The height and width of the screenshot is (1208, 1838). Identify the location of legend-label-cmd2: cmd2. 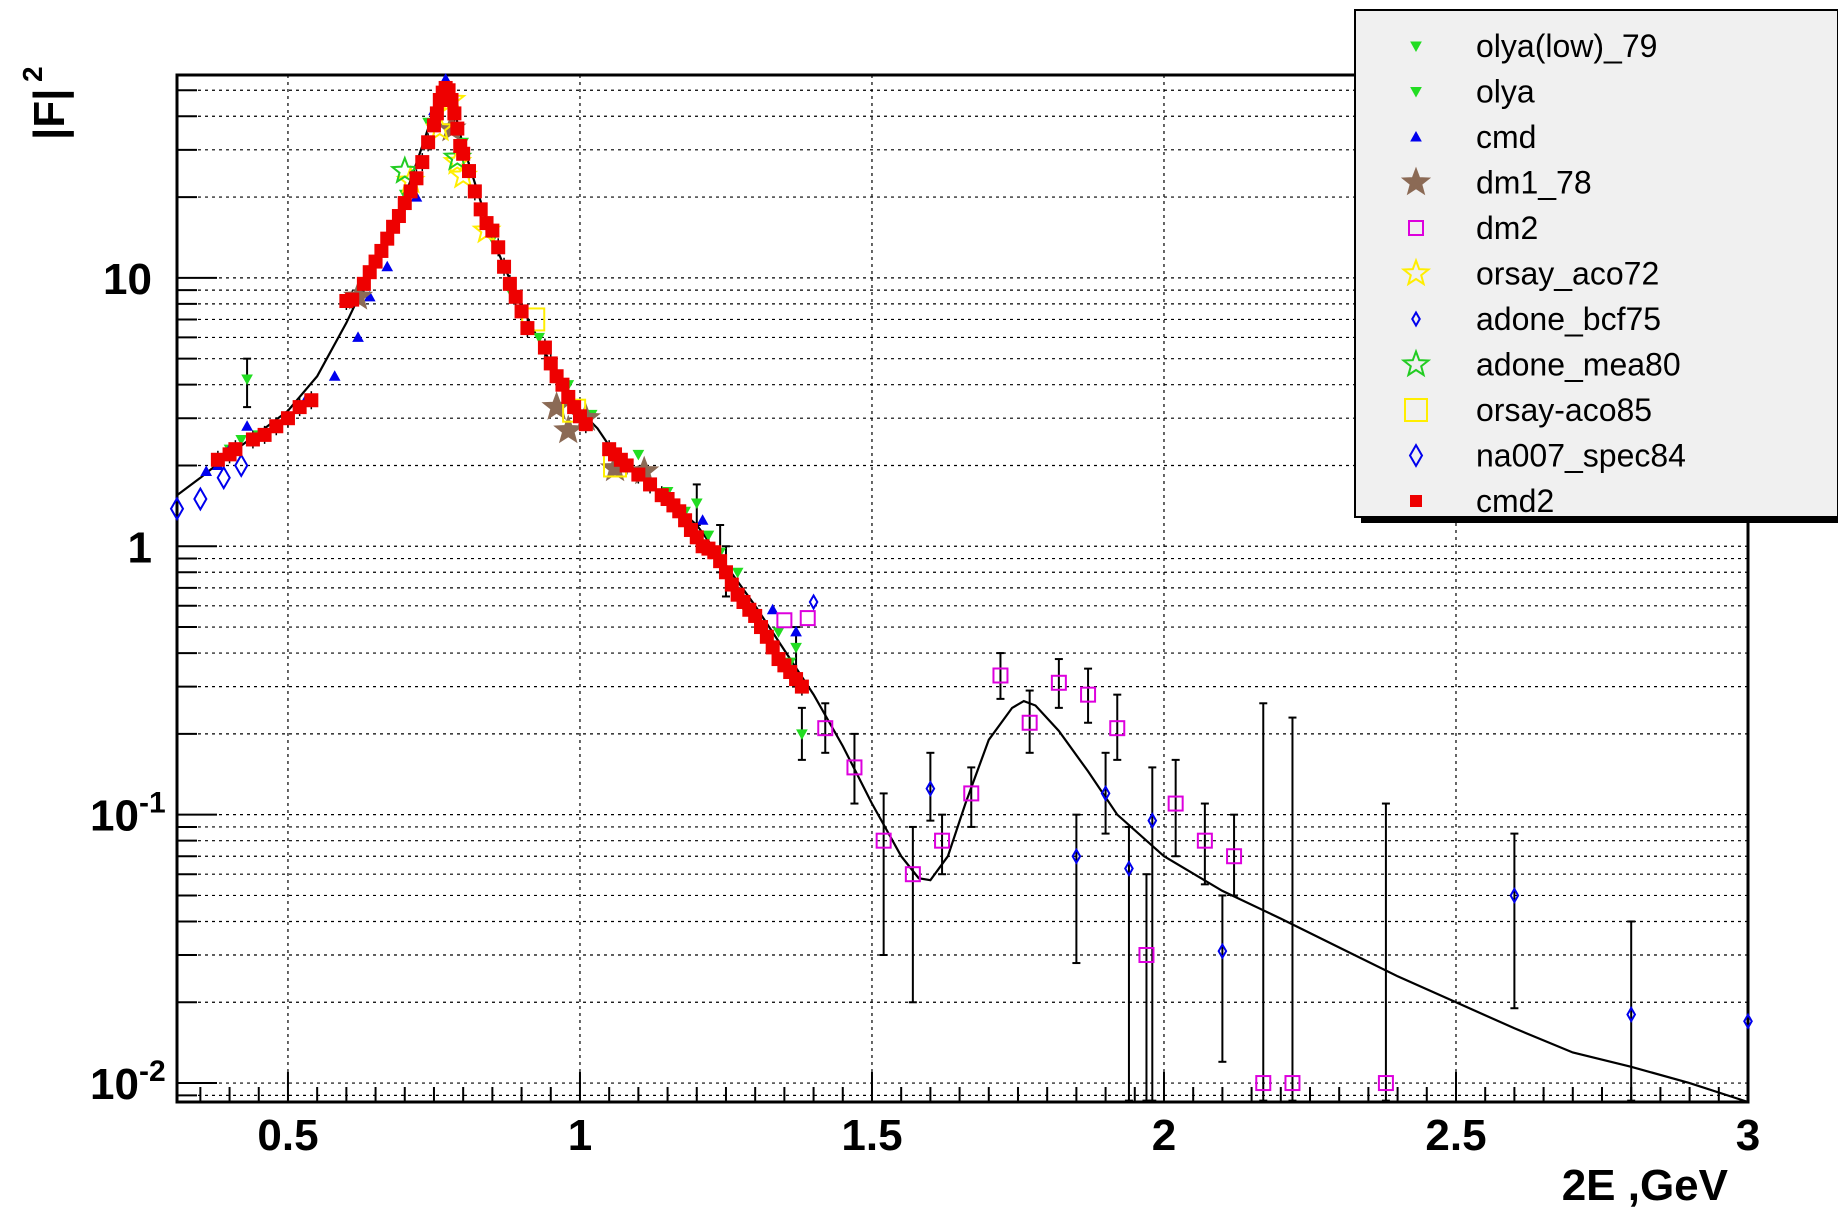
(1515, 501).